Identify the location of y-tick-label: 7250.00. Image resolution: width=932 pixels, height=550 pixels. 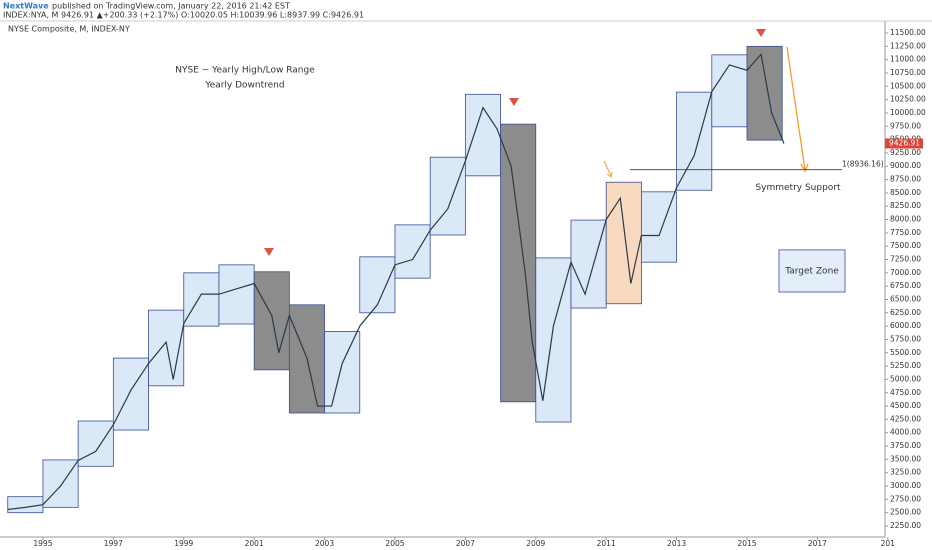
(905, 259).